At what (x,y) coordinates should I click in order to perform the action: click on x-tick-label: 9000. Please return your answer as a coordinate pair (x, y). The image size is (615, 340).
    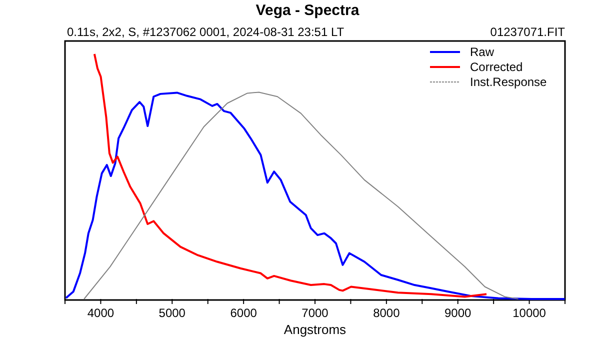
    Looking at the image, I should click on (458, 313).